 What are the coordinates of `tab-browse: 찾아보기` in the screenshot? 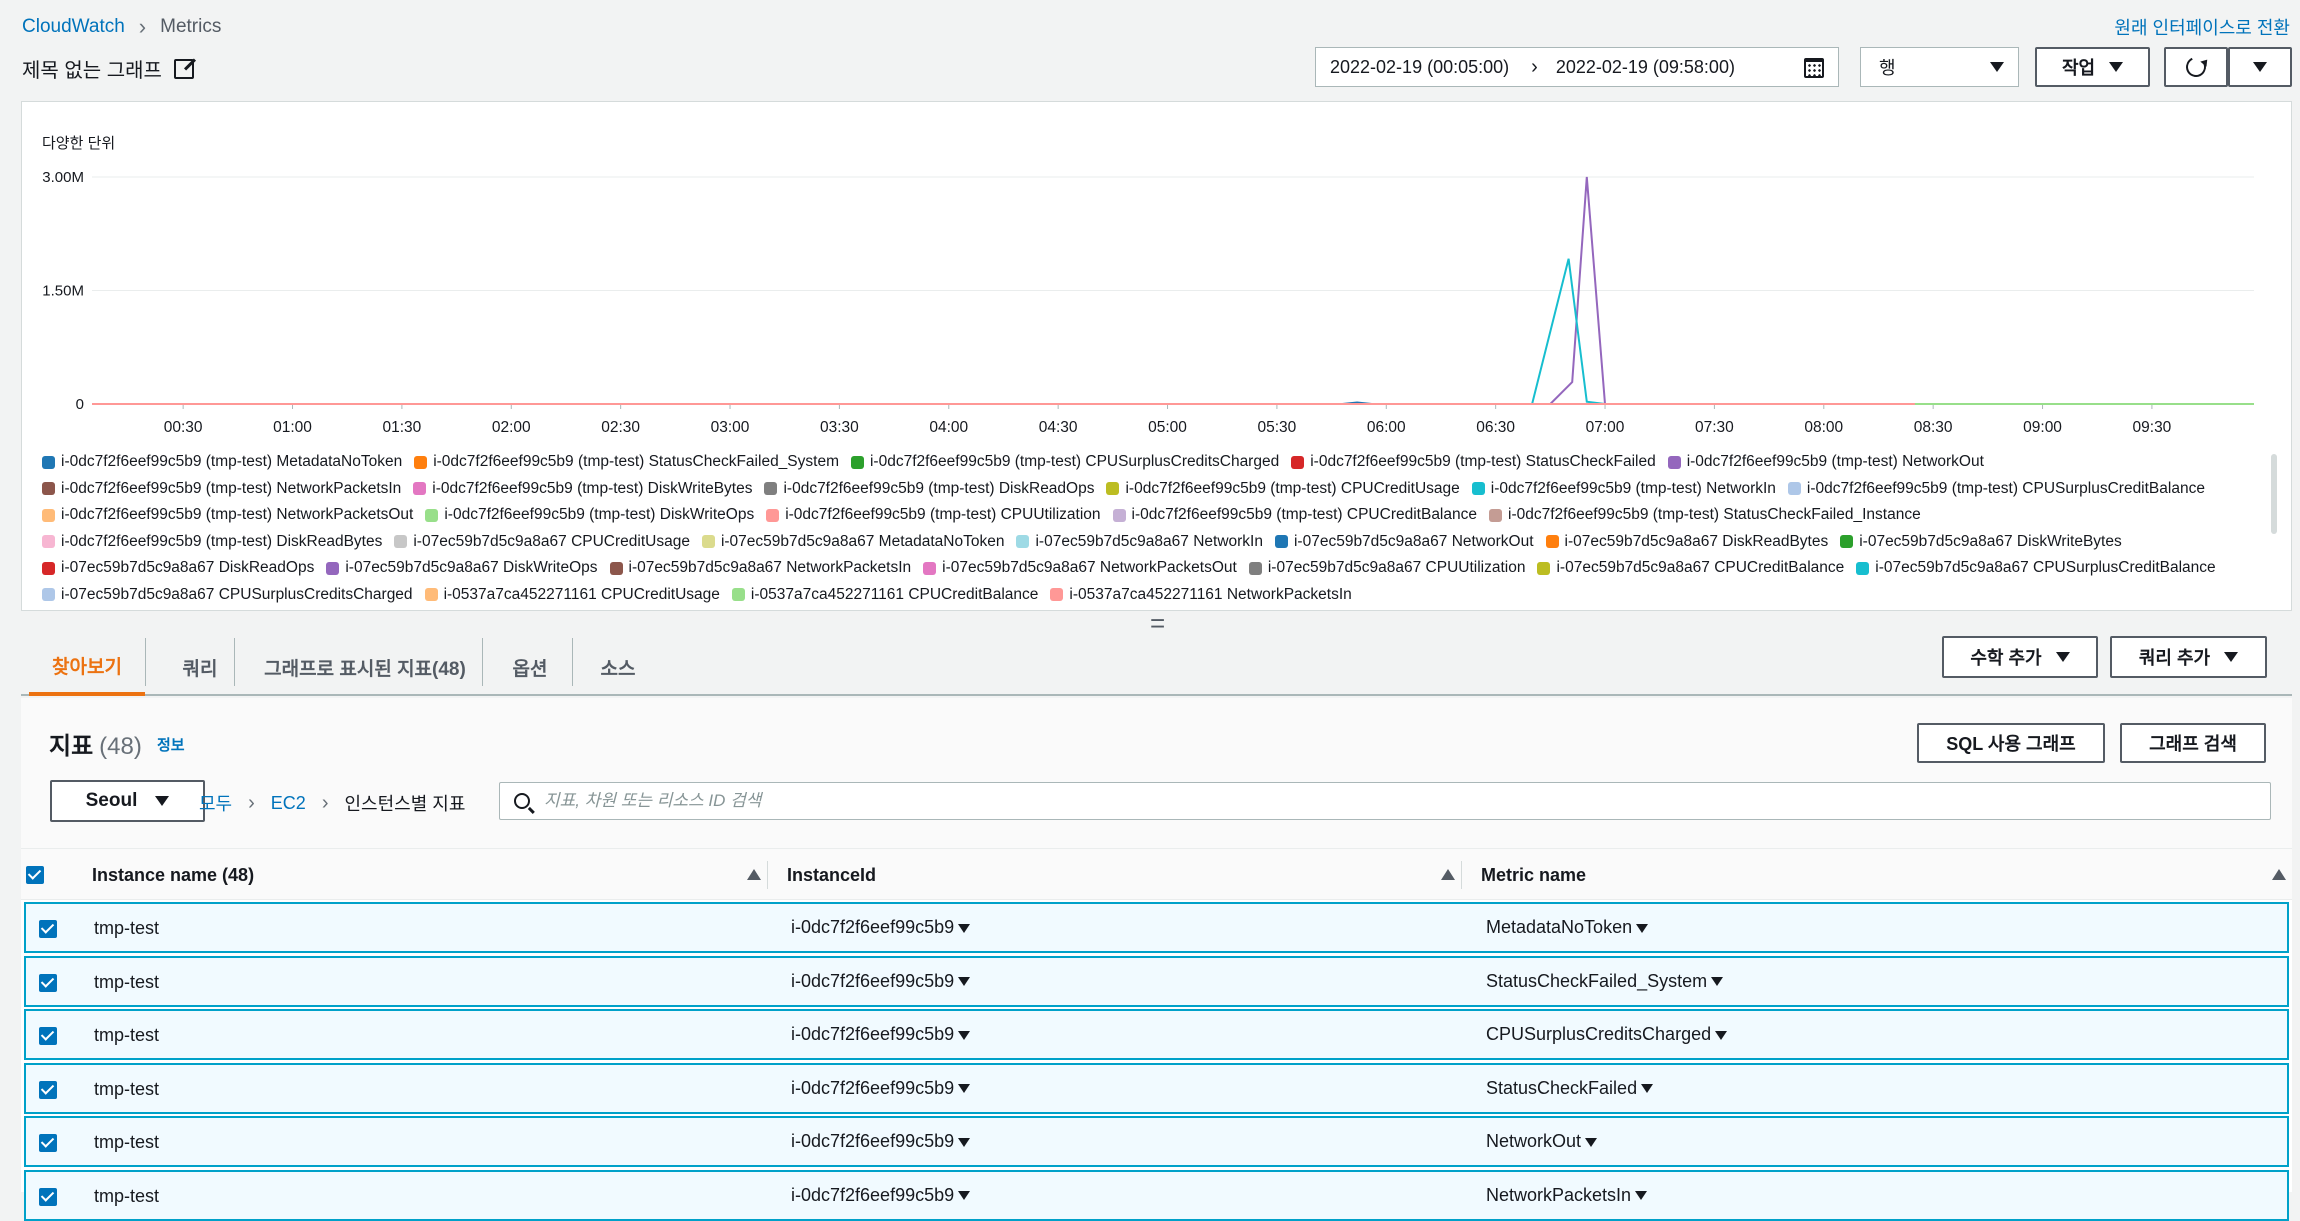 It's located at (87, 667).